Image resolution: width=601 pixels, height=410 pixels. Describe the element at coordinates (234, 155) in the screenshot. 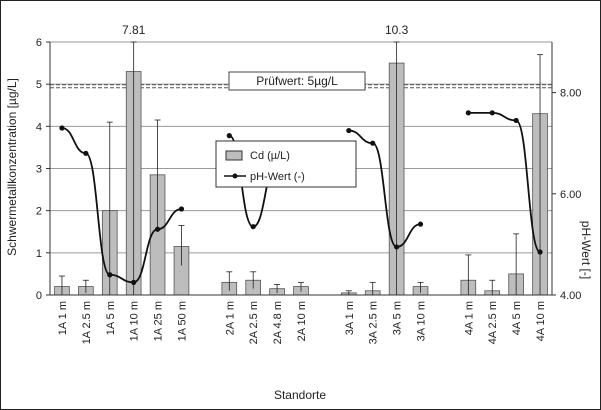

I see `legend-bar-swatch` at that location.